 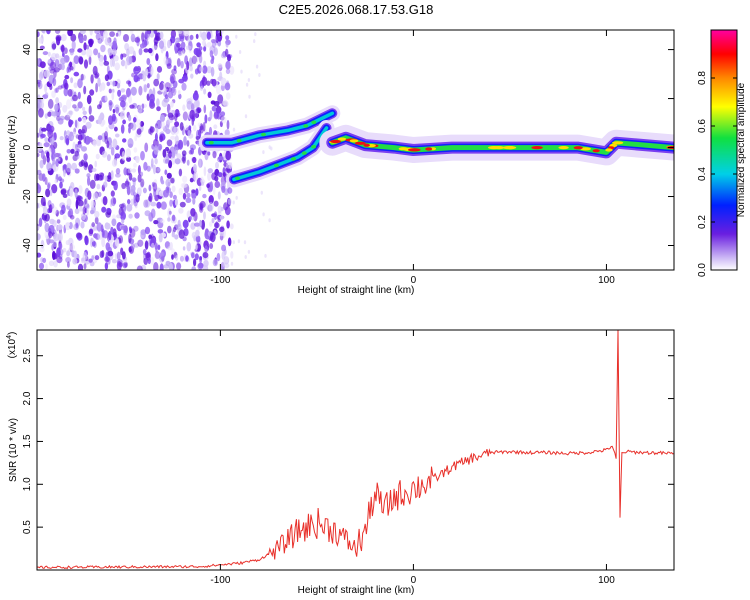 What do you see at coordinates (9, 337) in the screenshot?
I see `snr-scale-exponent: 4` at bounding box center [9, 337].